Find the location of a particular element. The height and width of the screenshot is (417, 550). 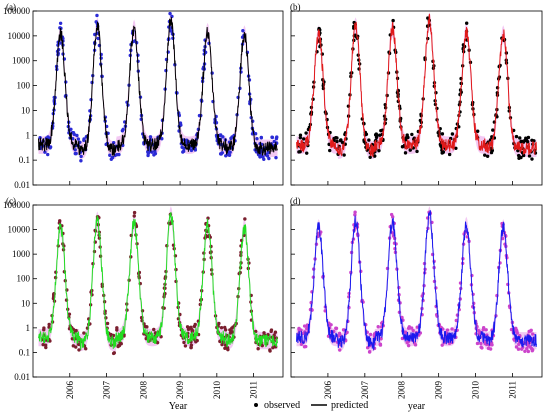

y-tick-label: 100000 is located at coordinates (17, 205).